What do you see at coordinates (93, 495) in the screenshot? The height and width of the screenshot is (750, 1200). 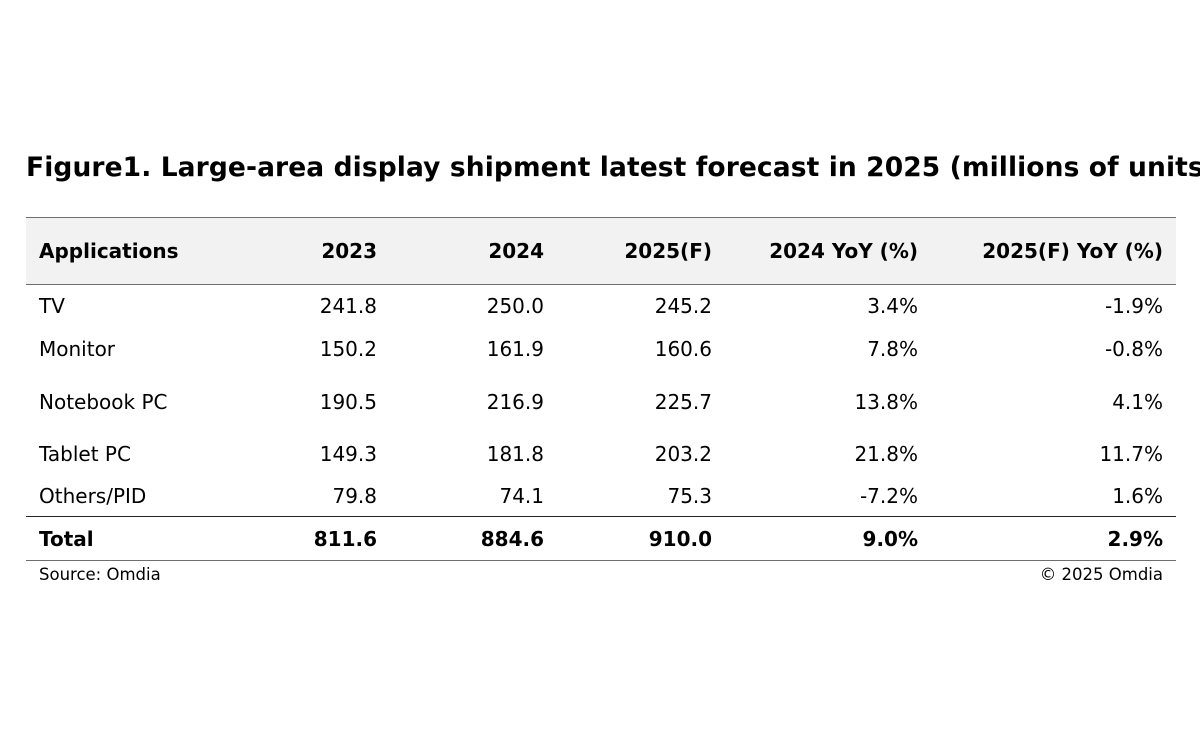 I see `cell-application: Others/PID` at bounding box center [93, 495].